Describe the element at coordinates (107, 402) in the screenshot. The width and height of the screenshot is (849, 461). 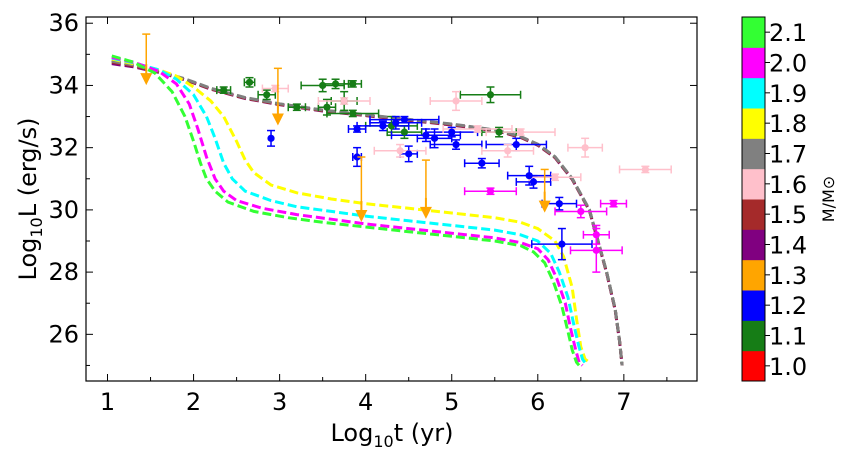
I see `x-tick-label-0: 1` at that location.